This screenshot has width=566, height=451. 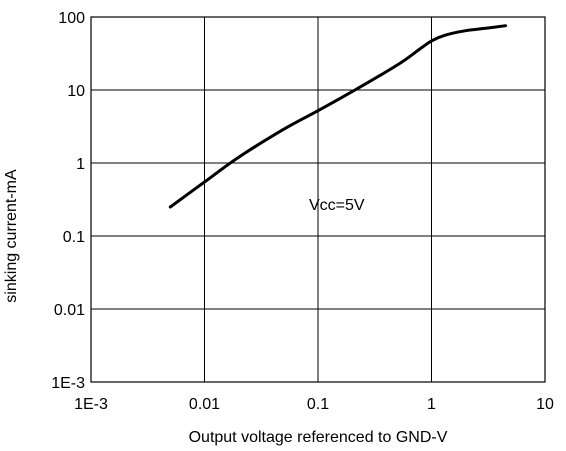 I want to click on y-axis-label: sinking current-mA, so click(x=11, y=236).